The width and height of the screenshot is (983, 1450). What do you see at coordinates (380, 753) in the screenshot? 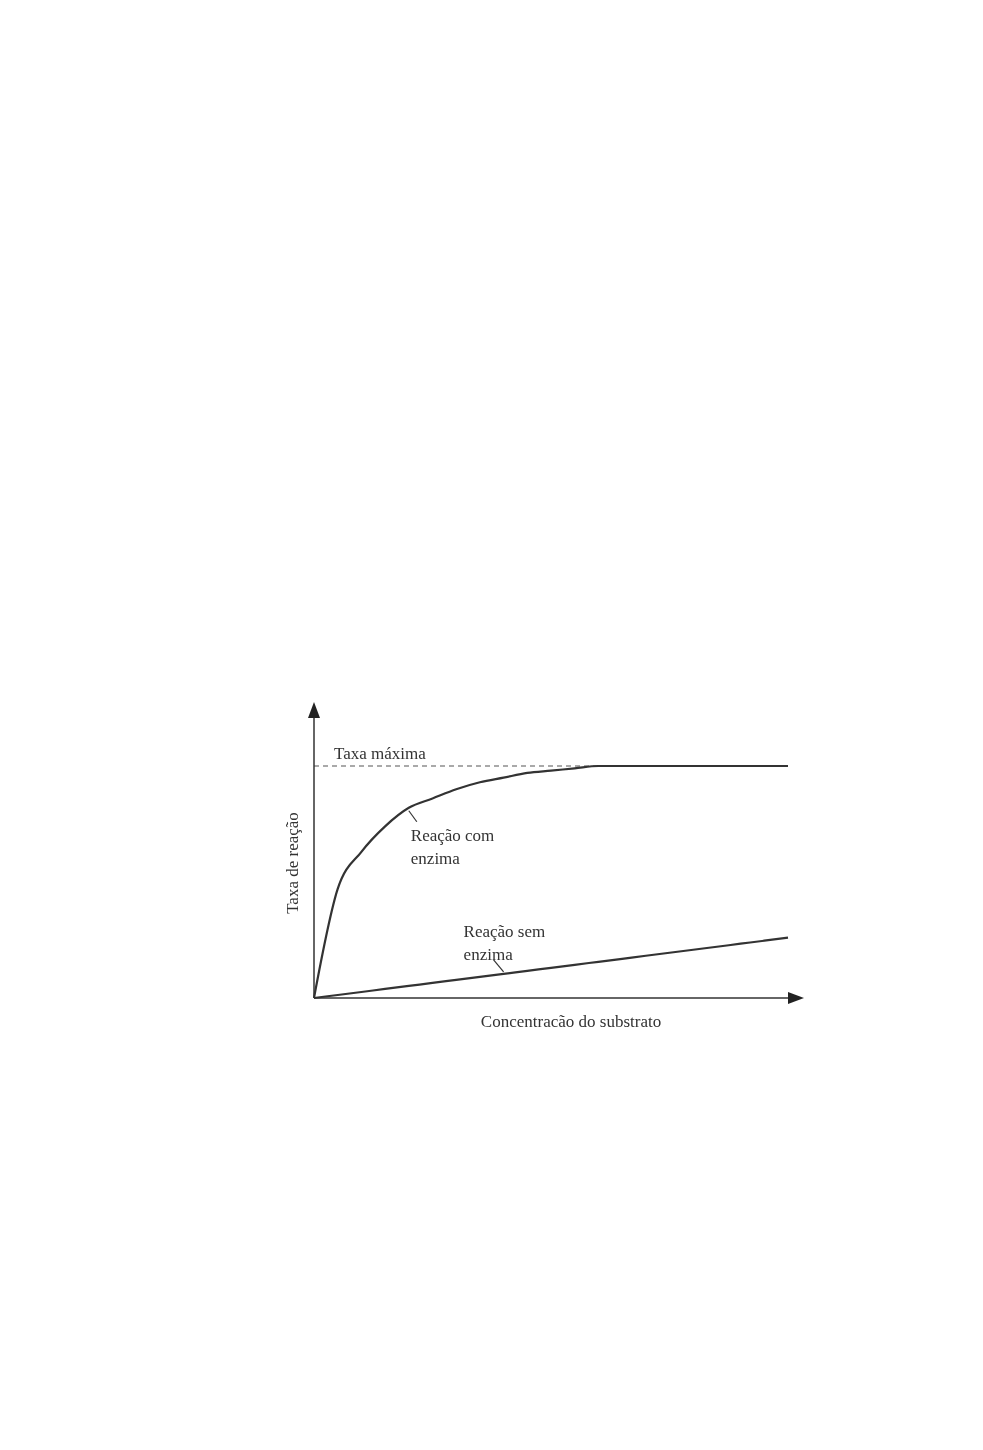
I see `ref-line-label: Taxa máxima` at bounding box center [380, 753].